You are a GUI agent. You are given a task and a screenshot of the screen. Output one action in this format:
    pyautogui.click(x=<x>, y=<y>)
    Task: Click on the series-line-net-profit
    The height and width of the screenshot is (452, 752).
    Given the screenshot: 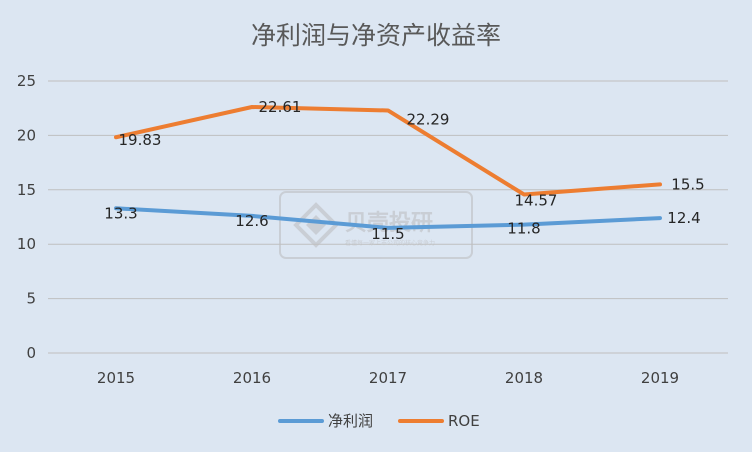 What is the action you would take?
    pyautogui.click(x=388, y=218)
    